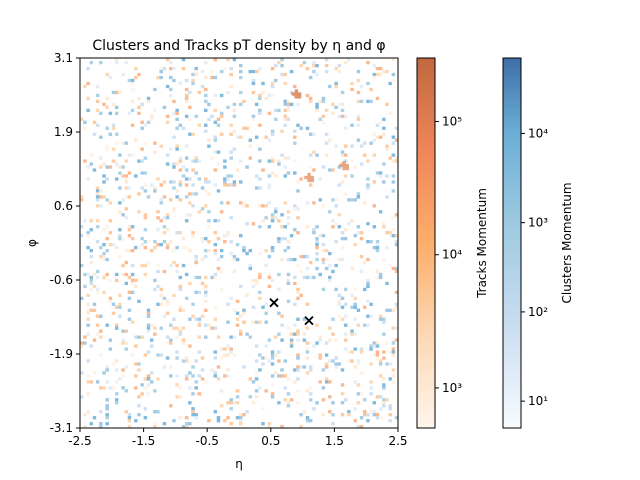 This screenshot has height=480, width=640. I want to click on x-tick-label: -0.5, so click(206, 441).